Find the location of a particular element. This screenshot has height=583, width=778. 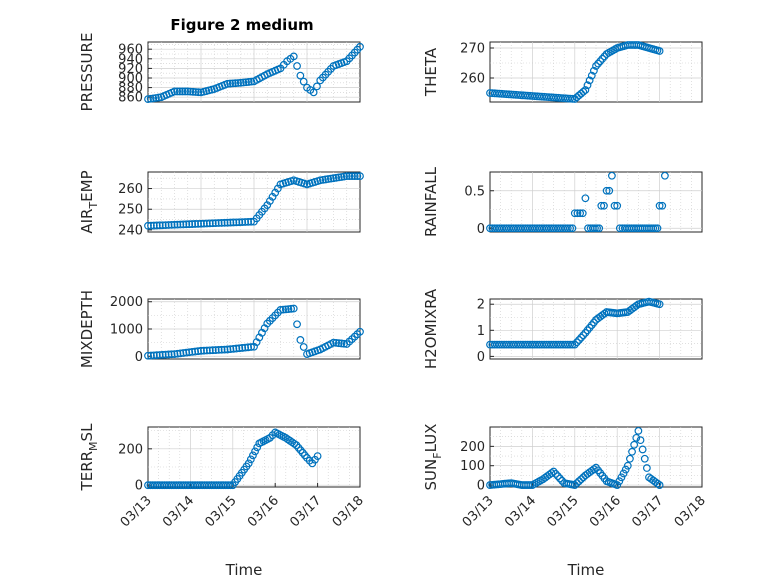

y-tick-label: 0.5 is located at coordinates (474, 191).